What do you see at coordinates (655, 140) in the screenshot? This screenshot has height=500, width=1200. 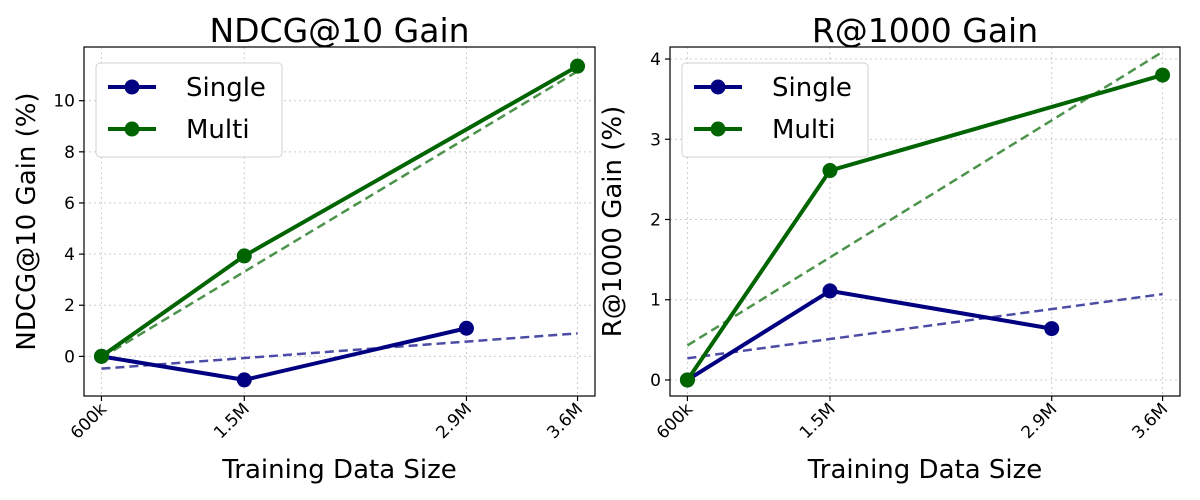 I see `chart-1-y-tick-label-3: 3` at bounding box center [655, 140].